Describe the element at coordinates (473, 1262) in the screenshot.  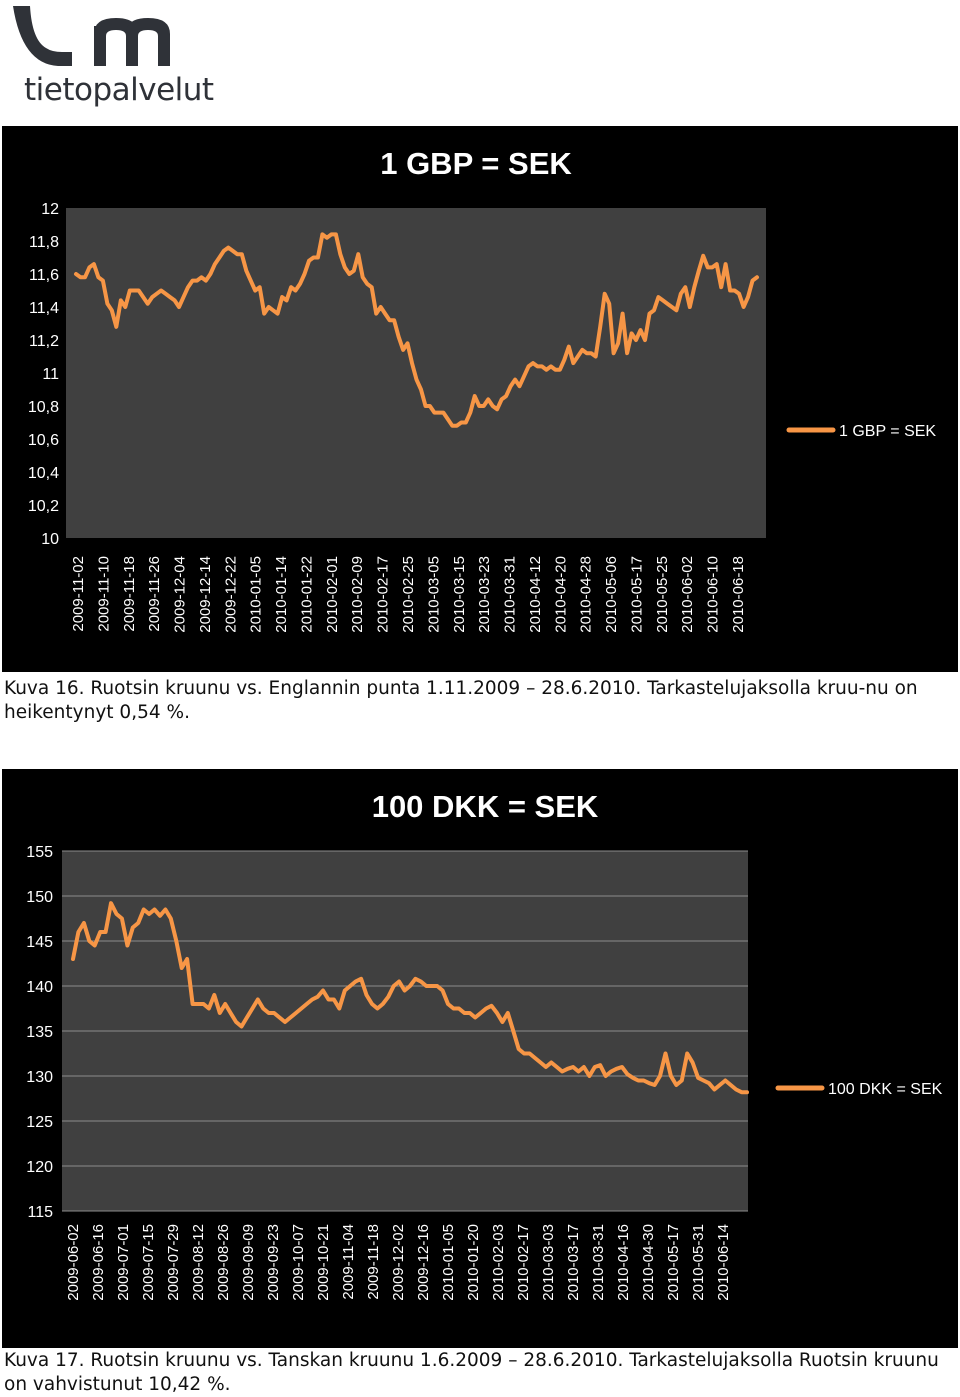
I see `x-tick-label: 2010-01-20` at that location.